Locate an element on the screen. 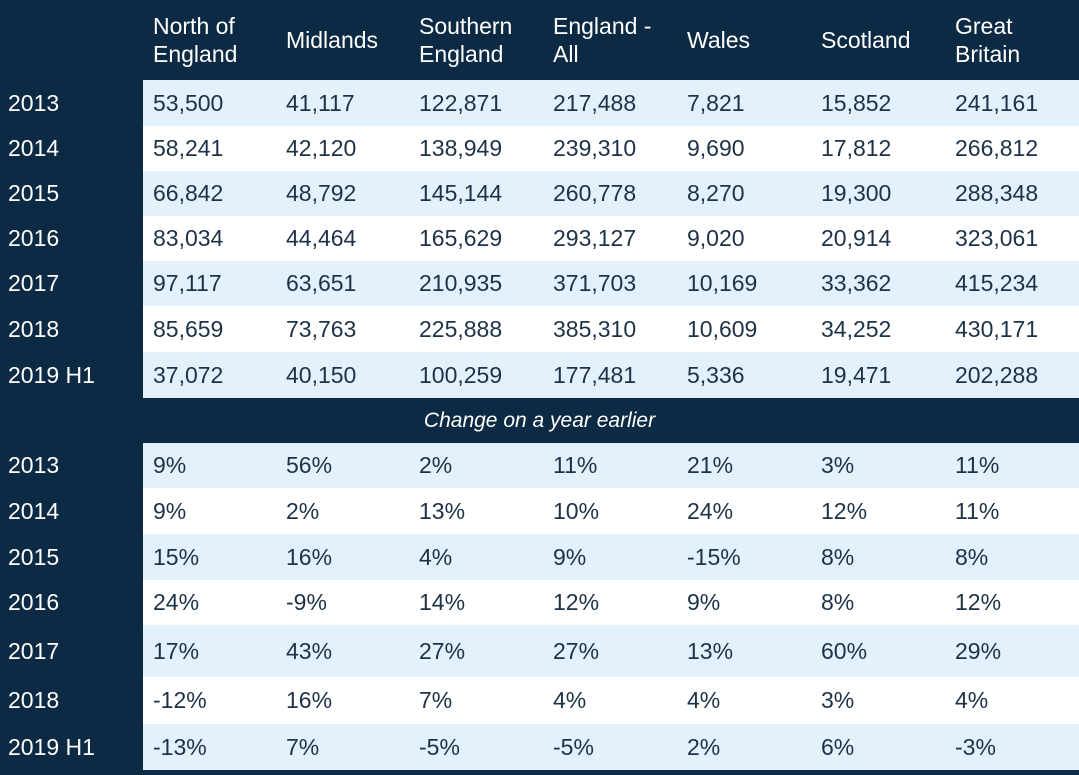  table-cell: 53,500 is located at coordinates (209, 103).